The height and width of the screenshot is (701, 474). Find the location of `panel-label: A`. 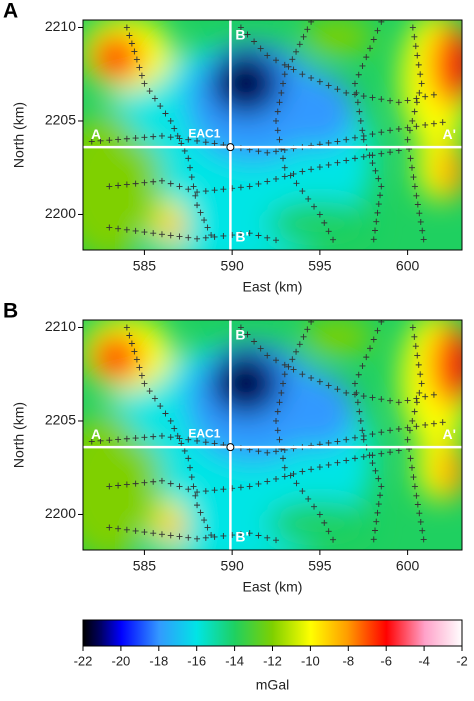

panel-label: A is located at coordinates (10, 11).